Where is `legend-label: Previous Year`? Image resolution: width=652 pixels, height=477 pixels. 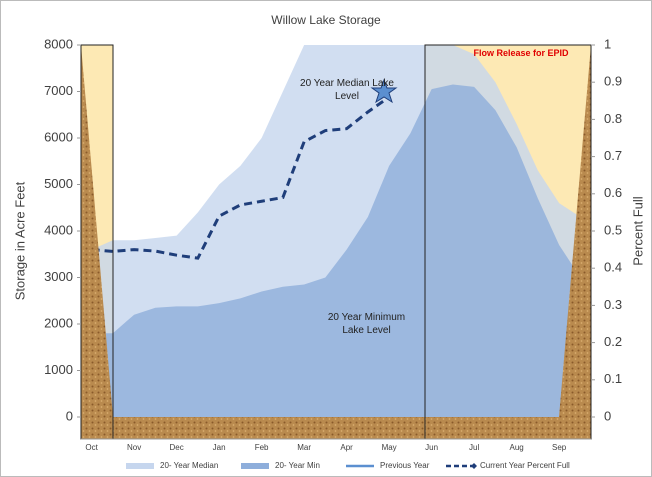 legend-label: Previous Year is located at coordinates (405, 465).